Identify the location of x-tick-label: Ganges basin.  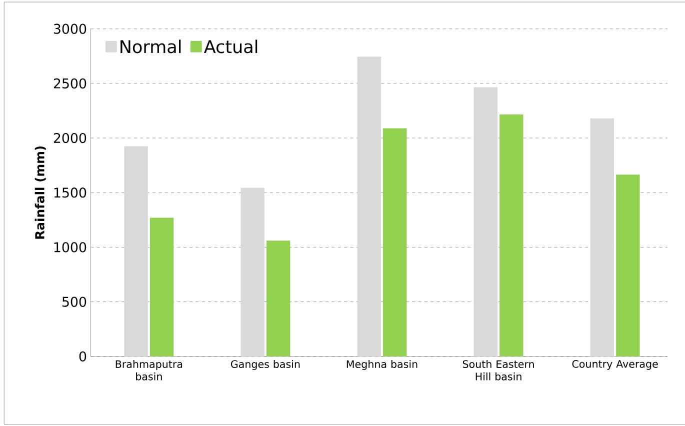
(265, 365).